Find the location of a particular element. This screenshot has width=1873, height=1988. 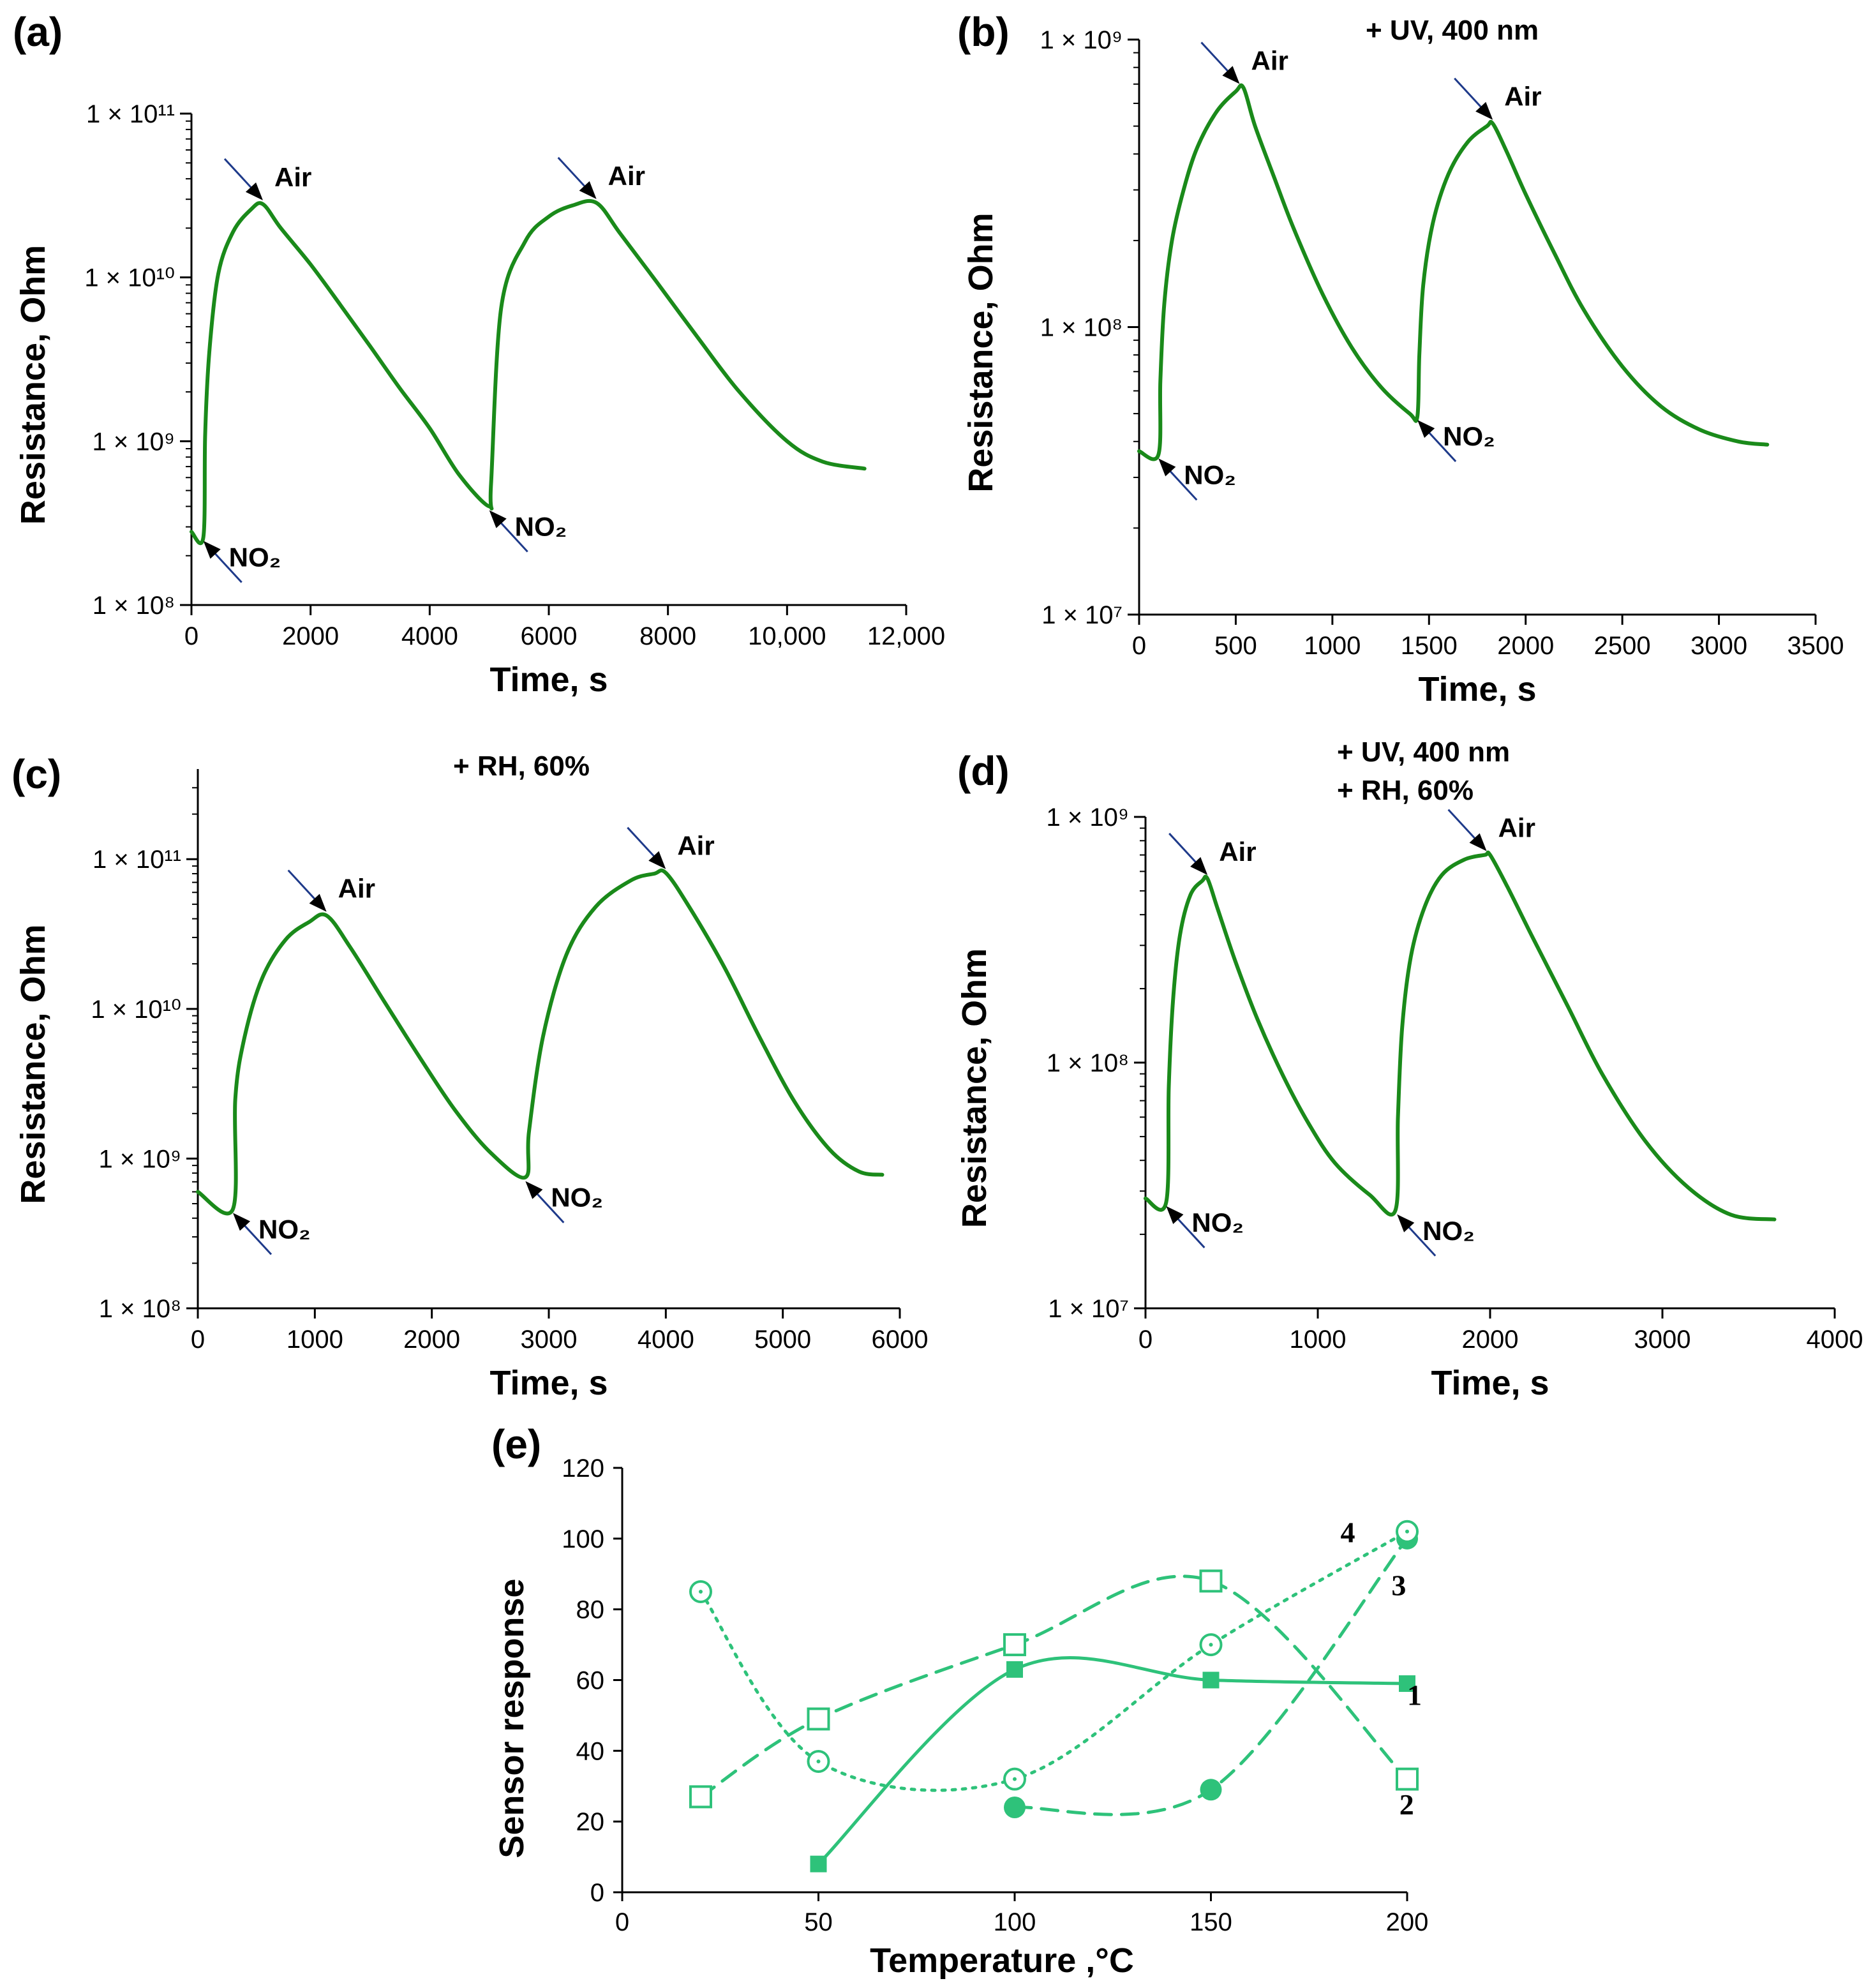

x-tick-label: 8000 is located at coordinates (667, 636).